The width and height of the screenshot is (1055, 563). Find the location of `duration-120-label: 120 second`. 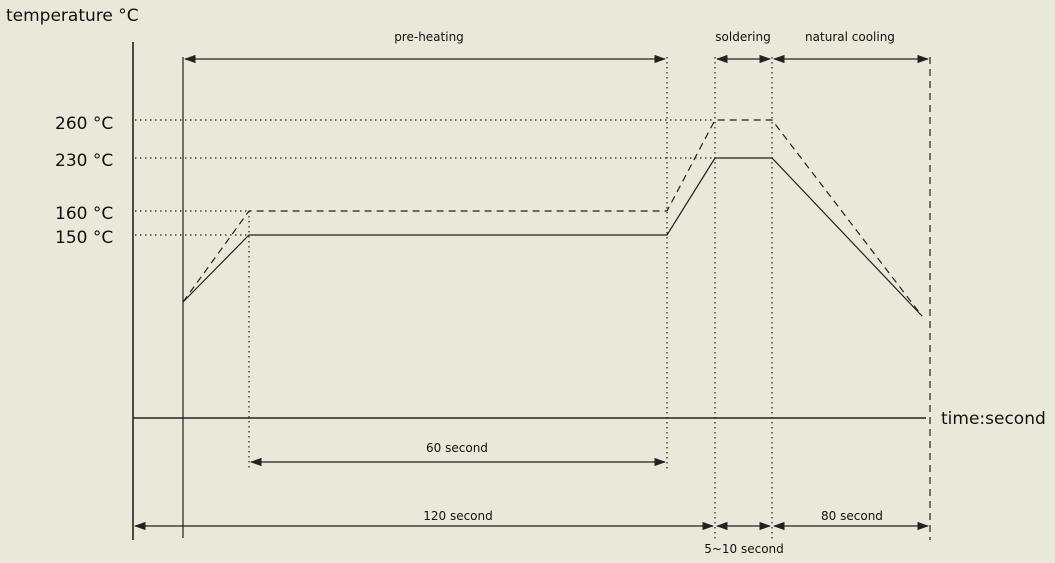

duration-120-label: 120 second is located at coordinates (458, 516).